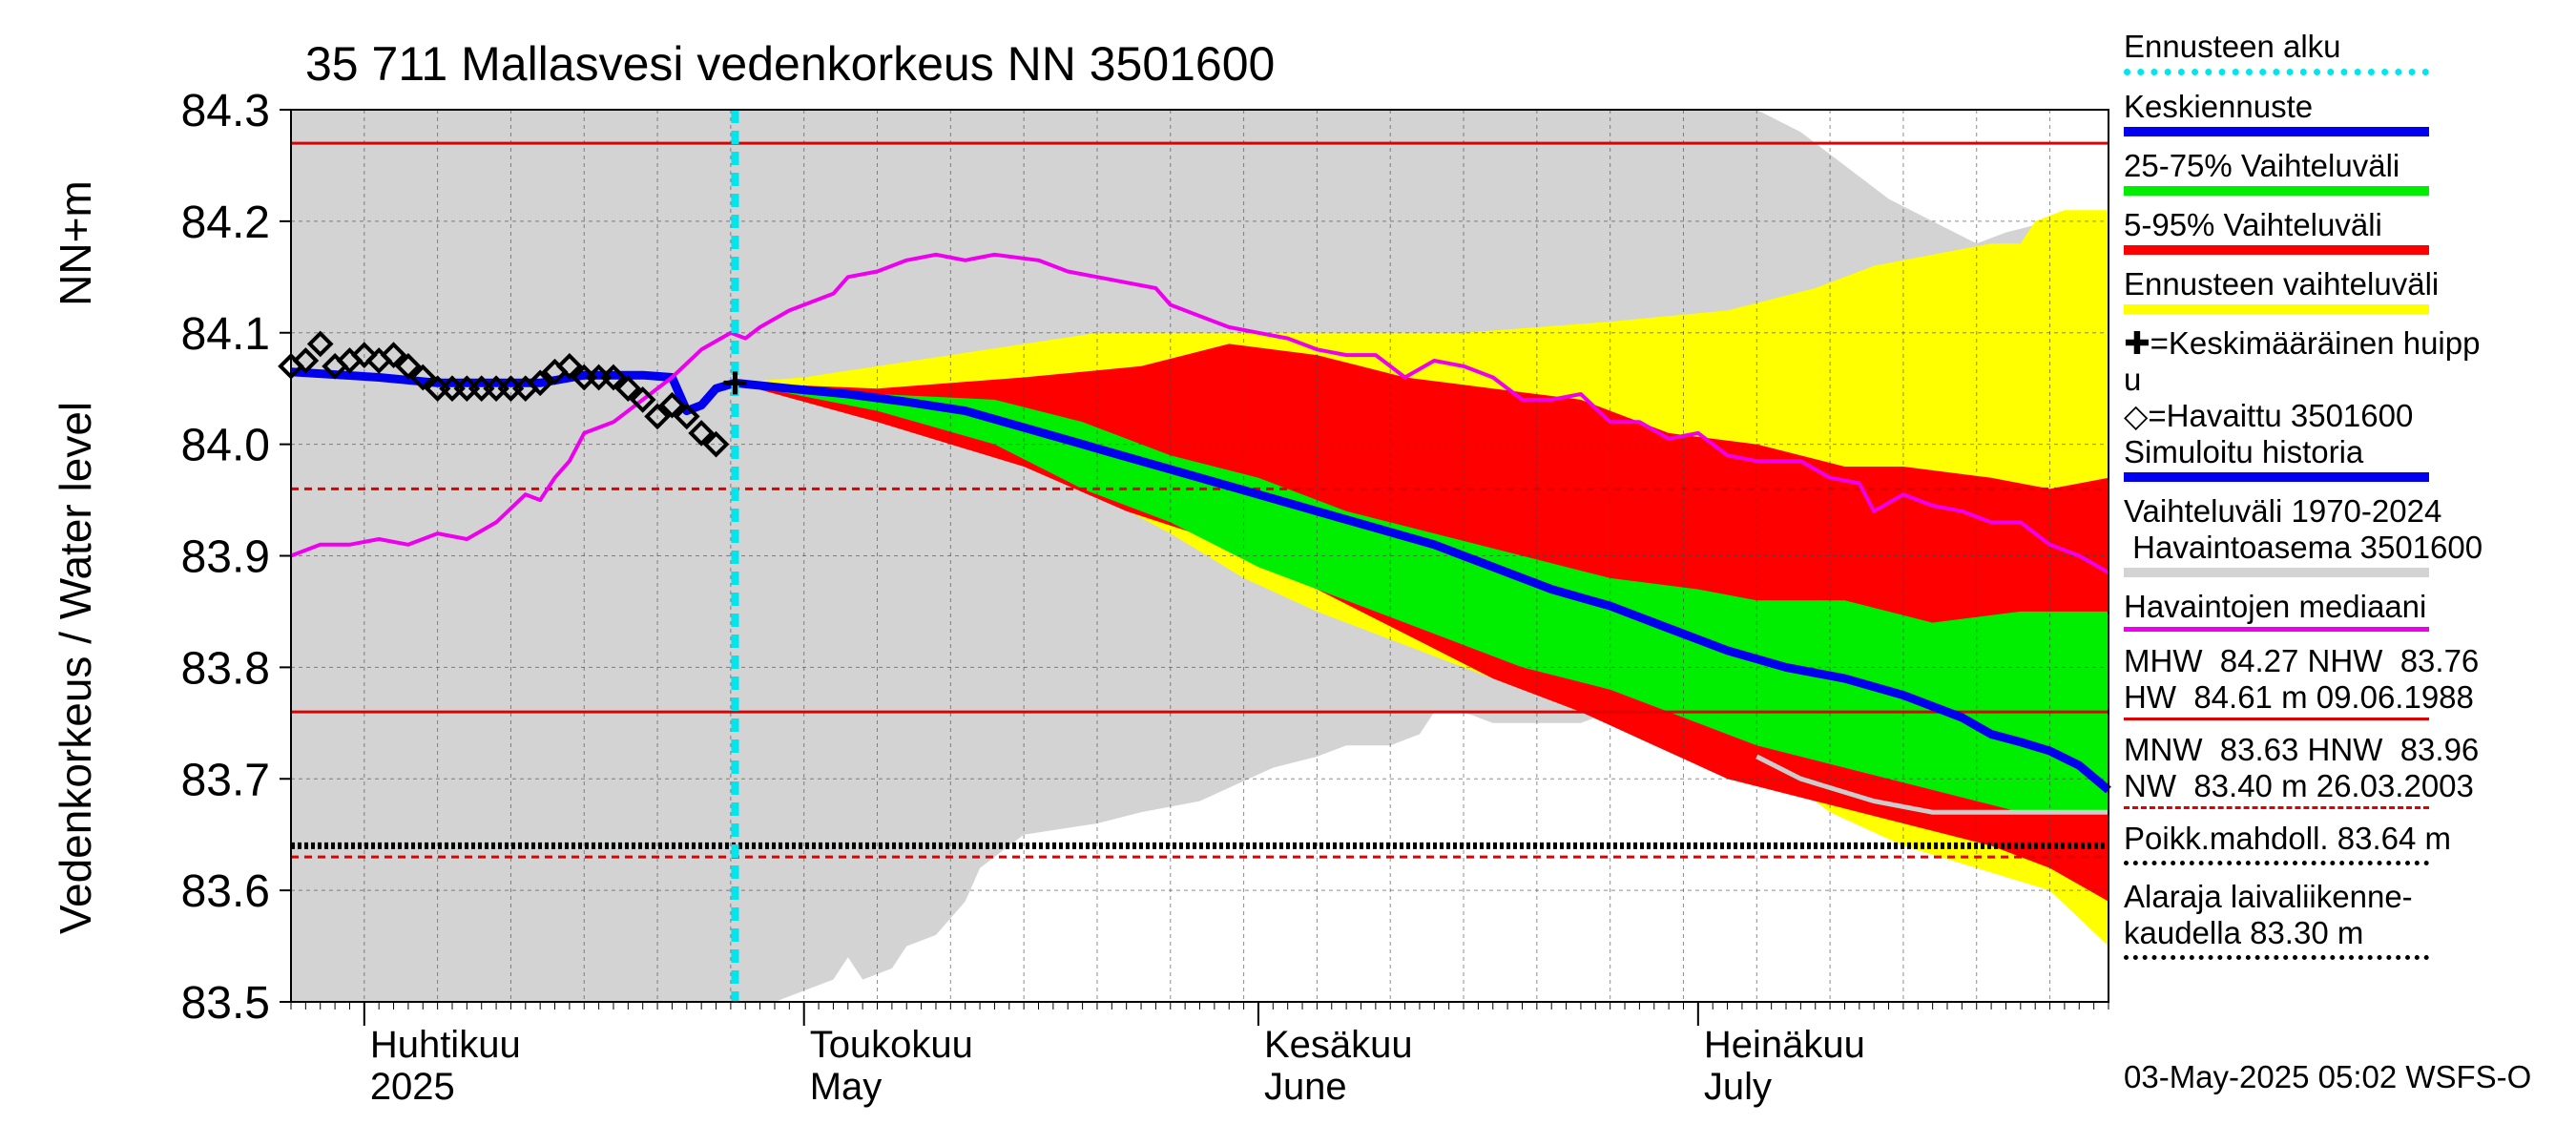  What do you see at coordinates (2302, 661) in the screenshot?
I see `legend-stats-1: MHW 84.27 NHW 83.76` at bounding box center [2302, 661].